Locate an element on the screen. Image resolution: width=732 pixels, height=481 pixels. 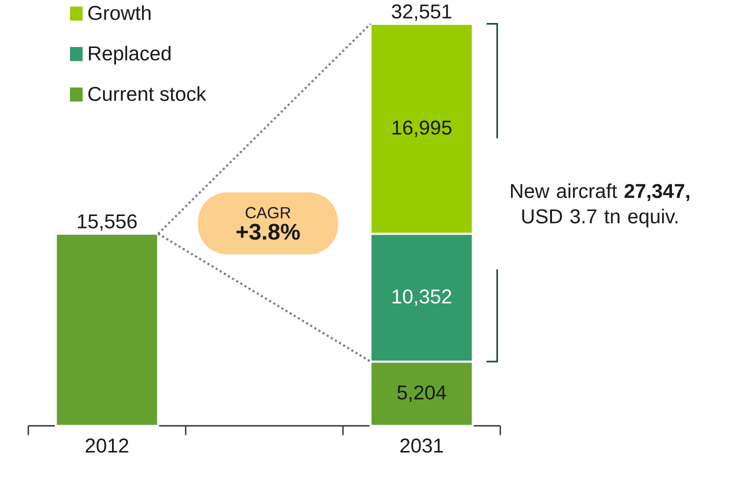
data-label: 5,204 is located at coordinates (421, 393).